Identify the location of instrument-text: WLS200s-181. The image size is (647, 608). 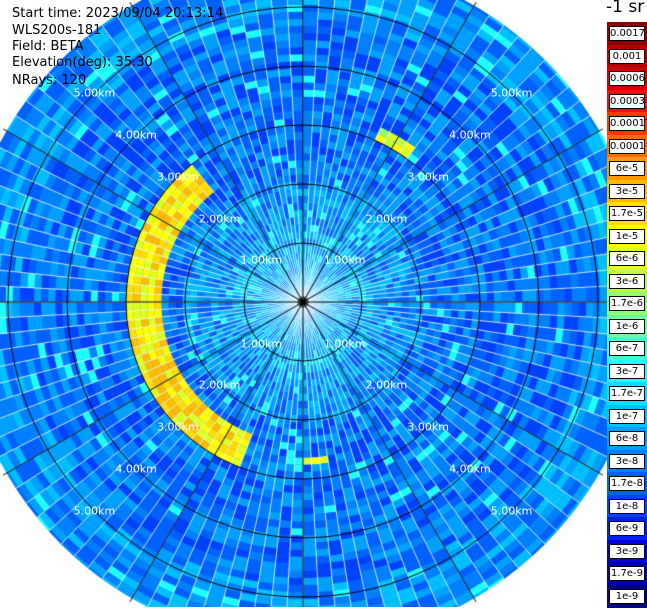
(56, 30).